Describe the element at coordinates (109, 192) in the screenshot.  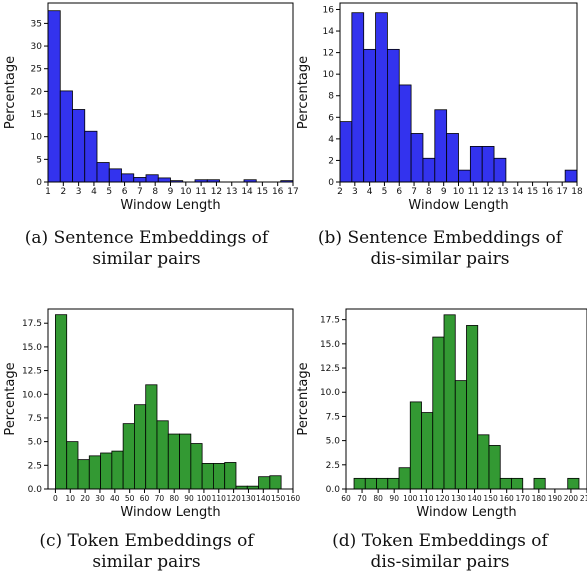
I see `x-tick-label: 5` at that location.